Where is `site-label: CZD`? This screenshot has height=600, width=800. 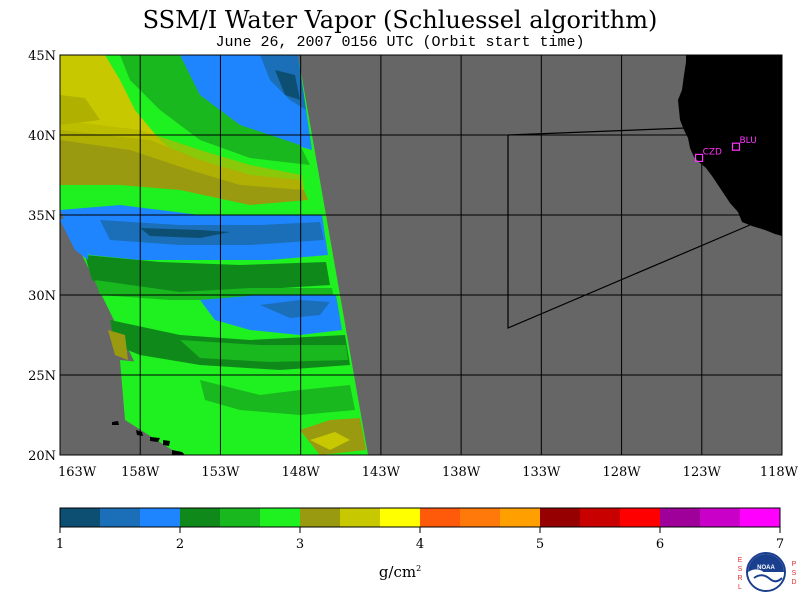 site-label: CZD is located at coordinates (712, 152).